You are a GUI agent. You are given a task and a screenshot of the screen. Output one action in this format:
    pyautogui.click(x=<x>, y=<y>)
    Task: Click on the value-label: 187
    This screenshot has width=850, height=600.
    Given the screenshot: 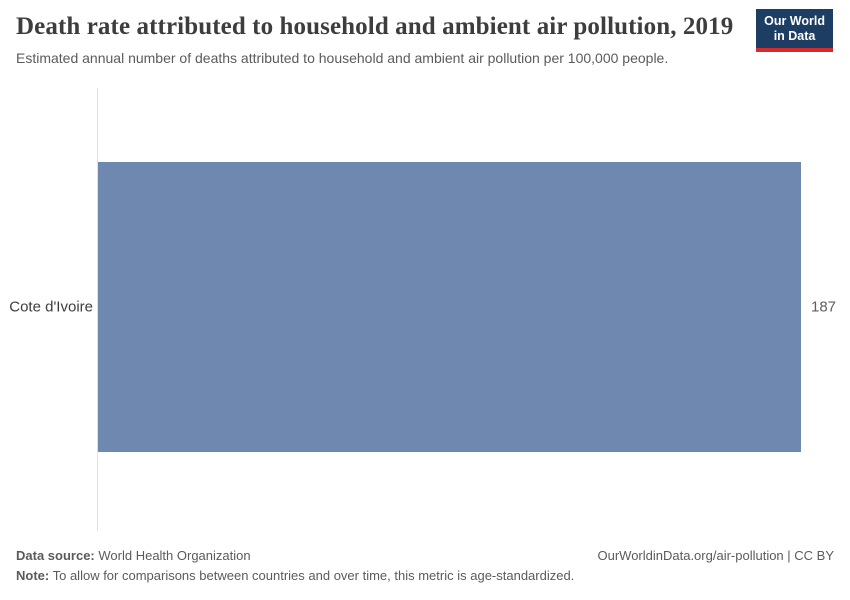 What is the action you would take?
    pyautogui.click(x=824, y=307)
    